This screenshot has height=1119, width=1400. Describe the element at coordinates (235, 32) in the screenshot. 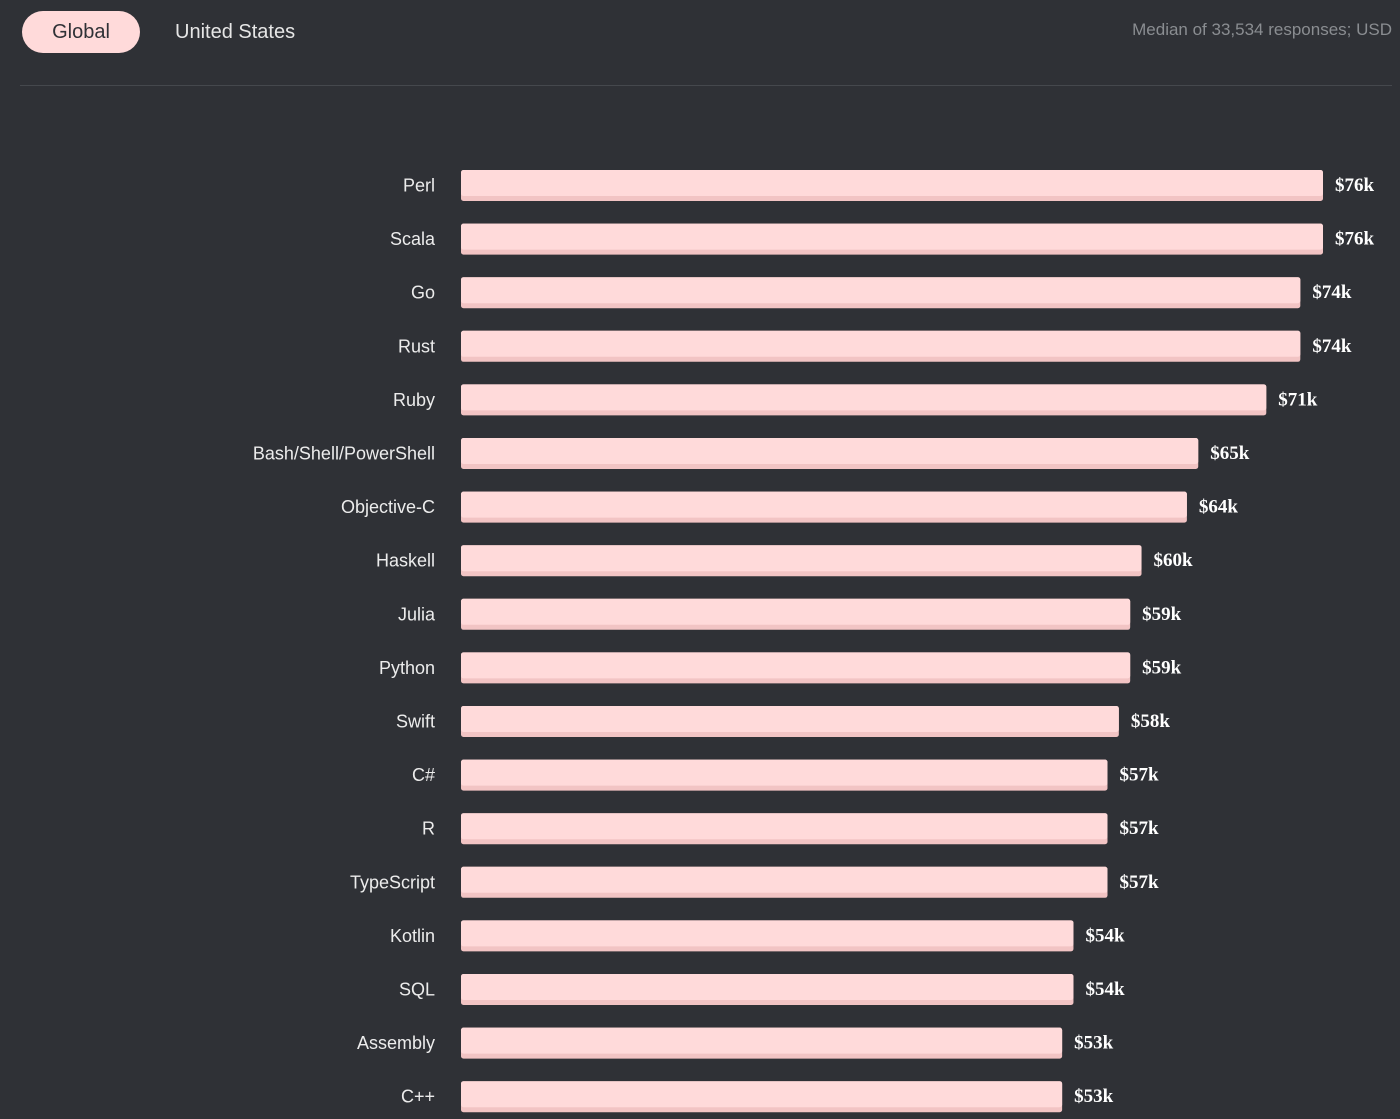

I see `tab-united-states: United States` at that location.